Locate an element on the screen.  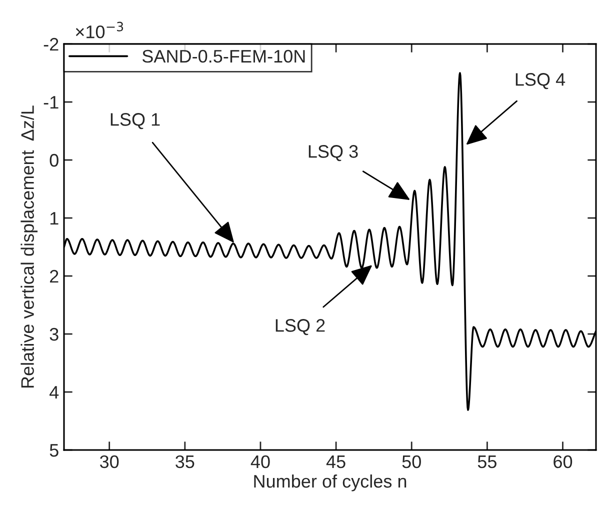
y-tick-label: 4 is located at coordinates (54, 392).